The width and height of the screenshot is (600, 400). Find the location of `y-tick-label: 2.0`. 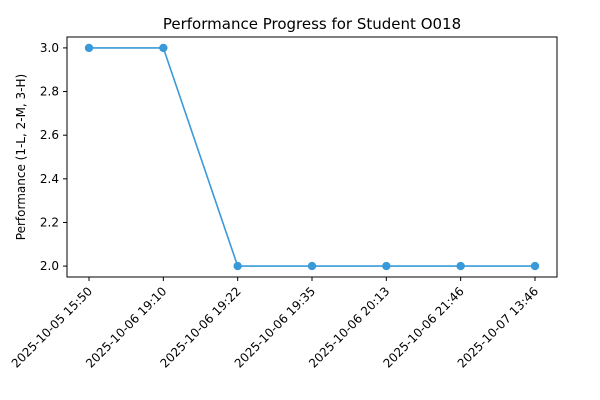

y-tick-label: 2.0 is located at coordinates (49, 266).